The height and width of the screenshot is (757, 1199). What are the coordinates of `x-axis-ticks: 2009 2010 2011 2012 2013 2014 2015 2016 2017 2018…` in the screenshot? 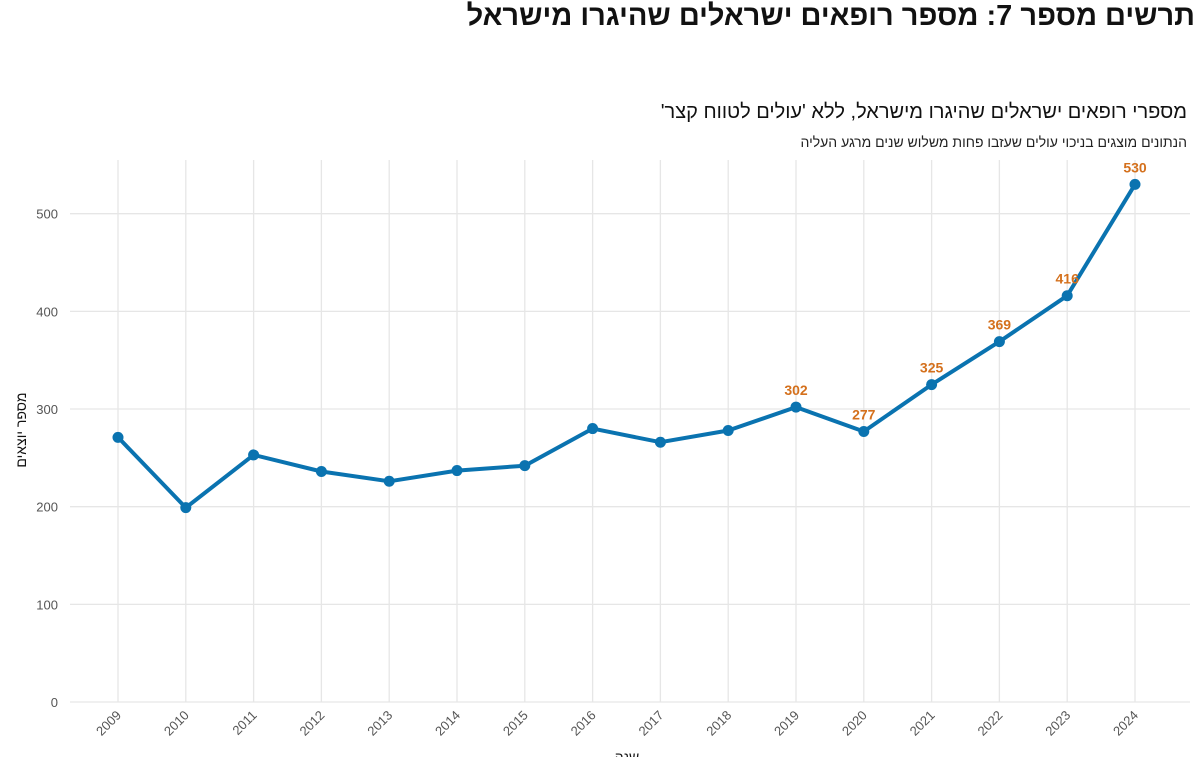 It's located at (617, 723).